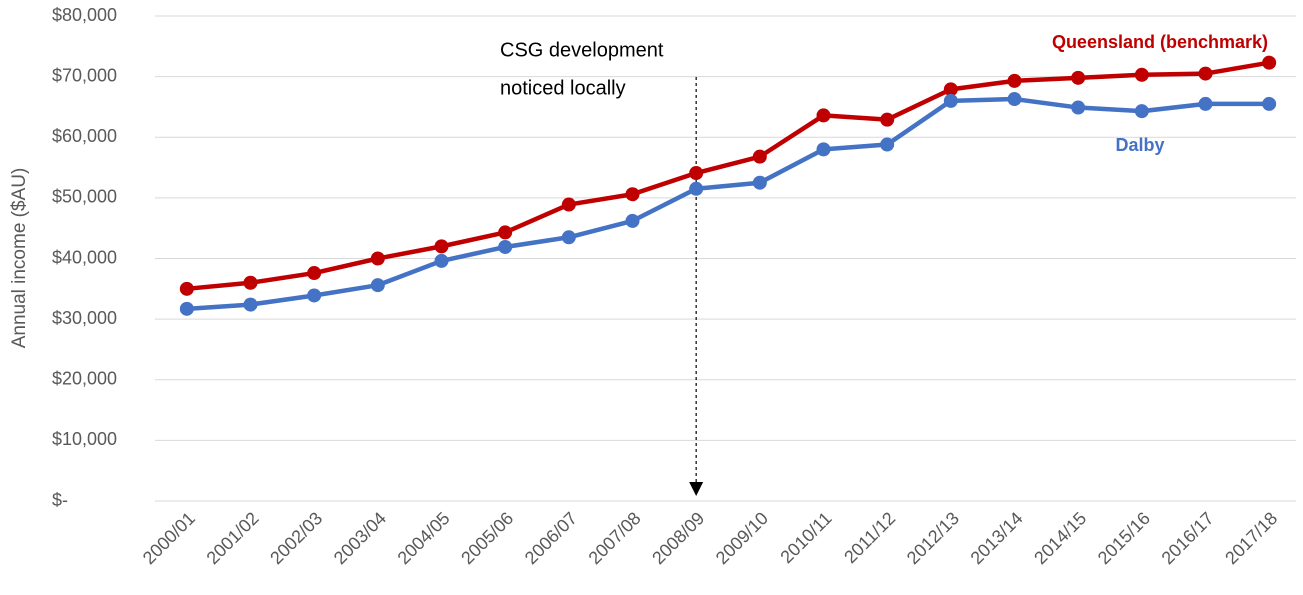  What do you see at coordinates (1124, 538) in the screenshot?
I see `x-tick-label: 2015/16` at bounding box center [1124, 538].